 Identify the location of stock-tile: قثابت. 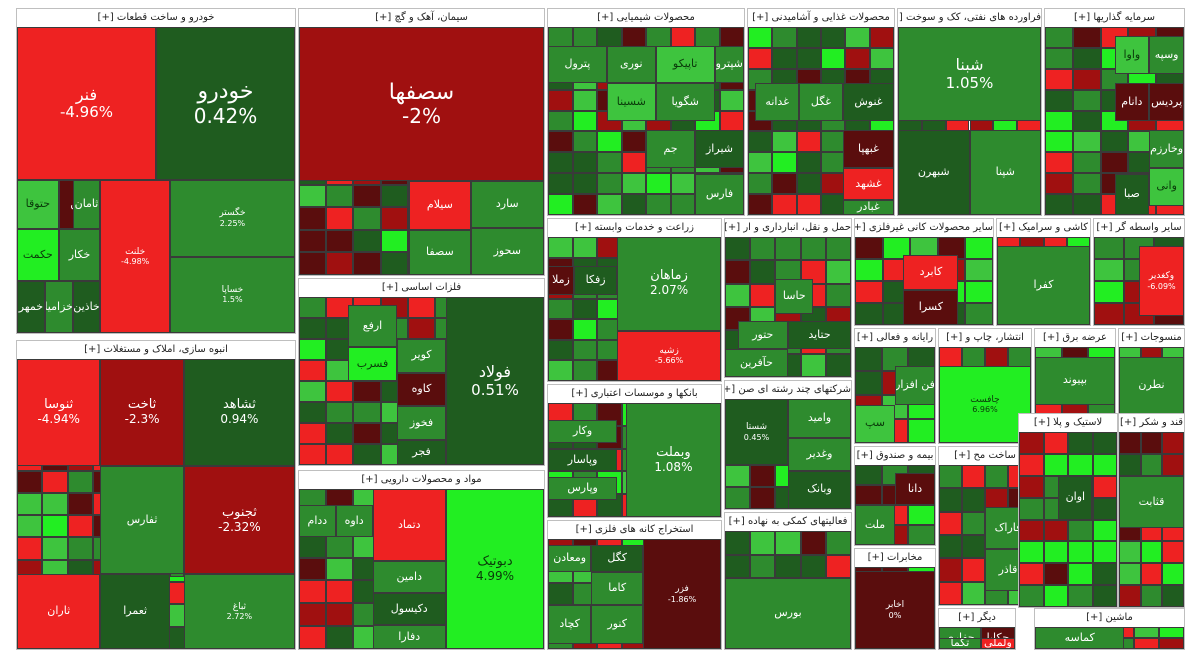
(1151, 502).